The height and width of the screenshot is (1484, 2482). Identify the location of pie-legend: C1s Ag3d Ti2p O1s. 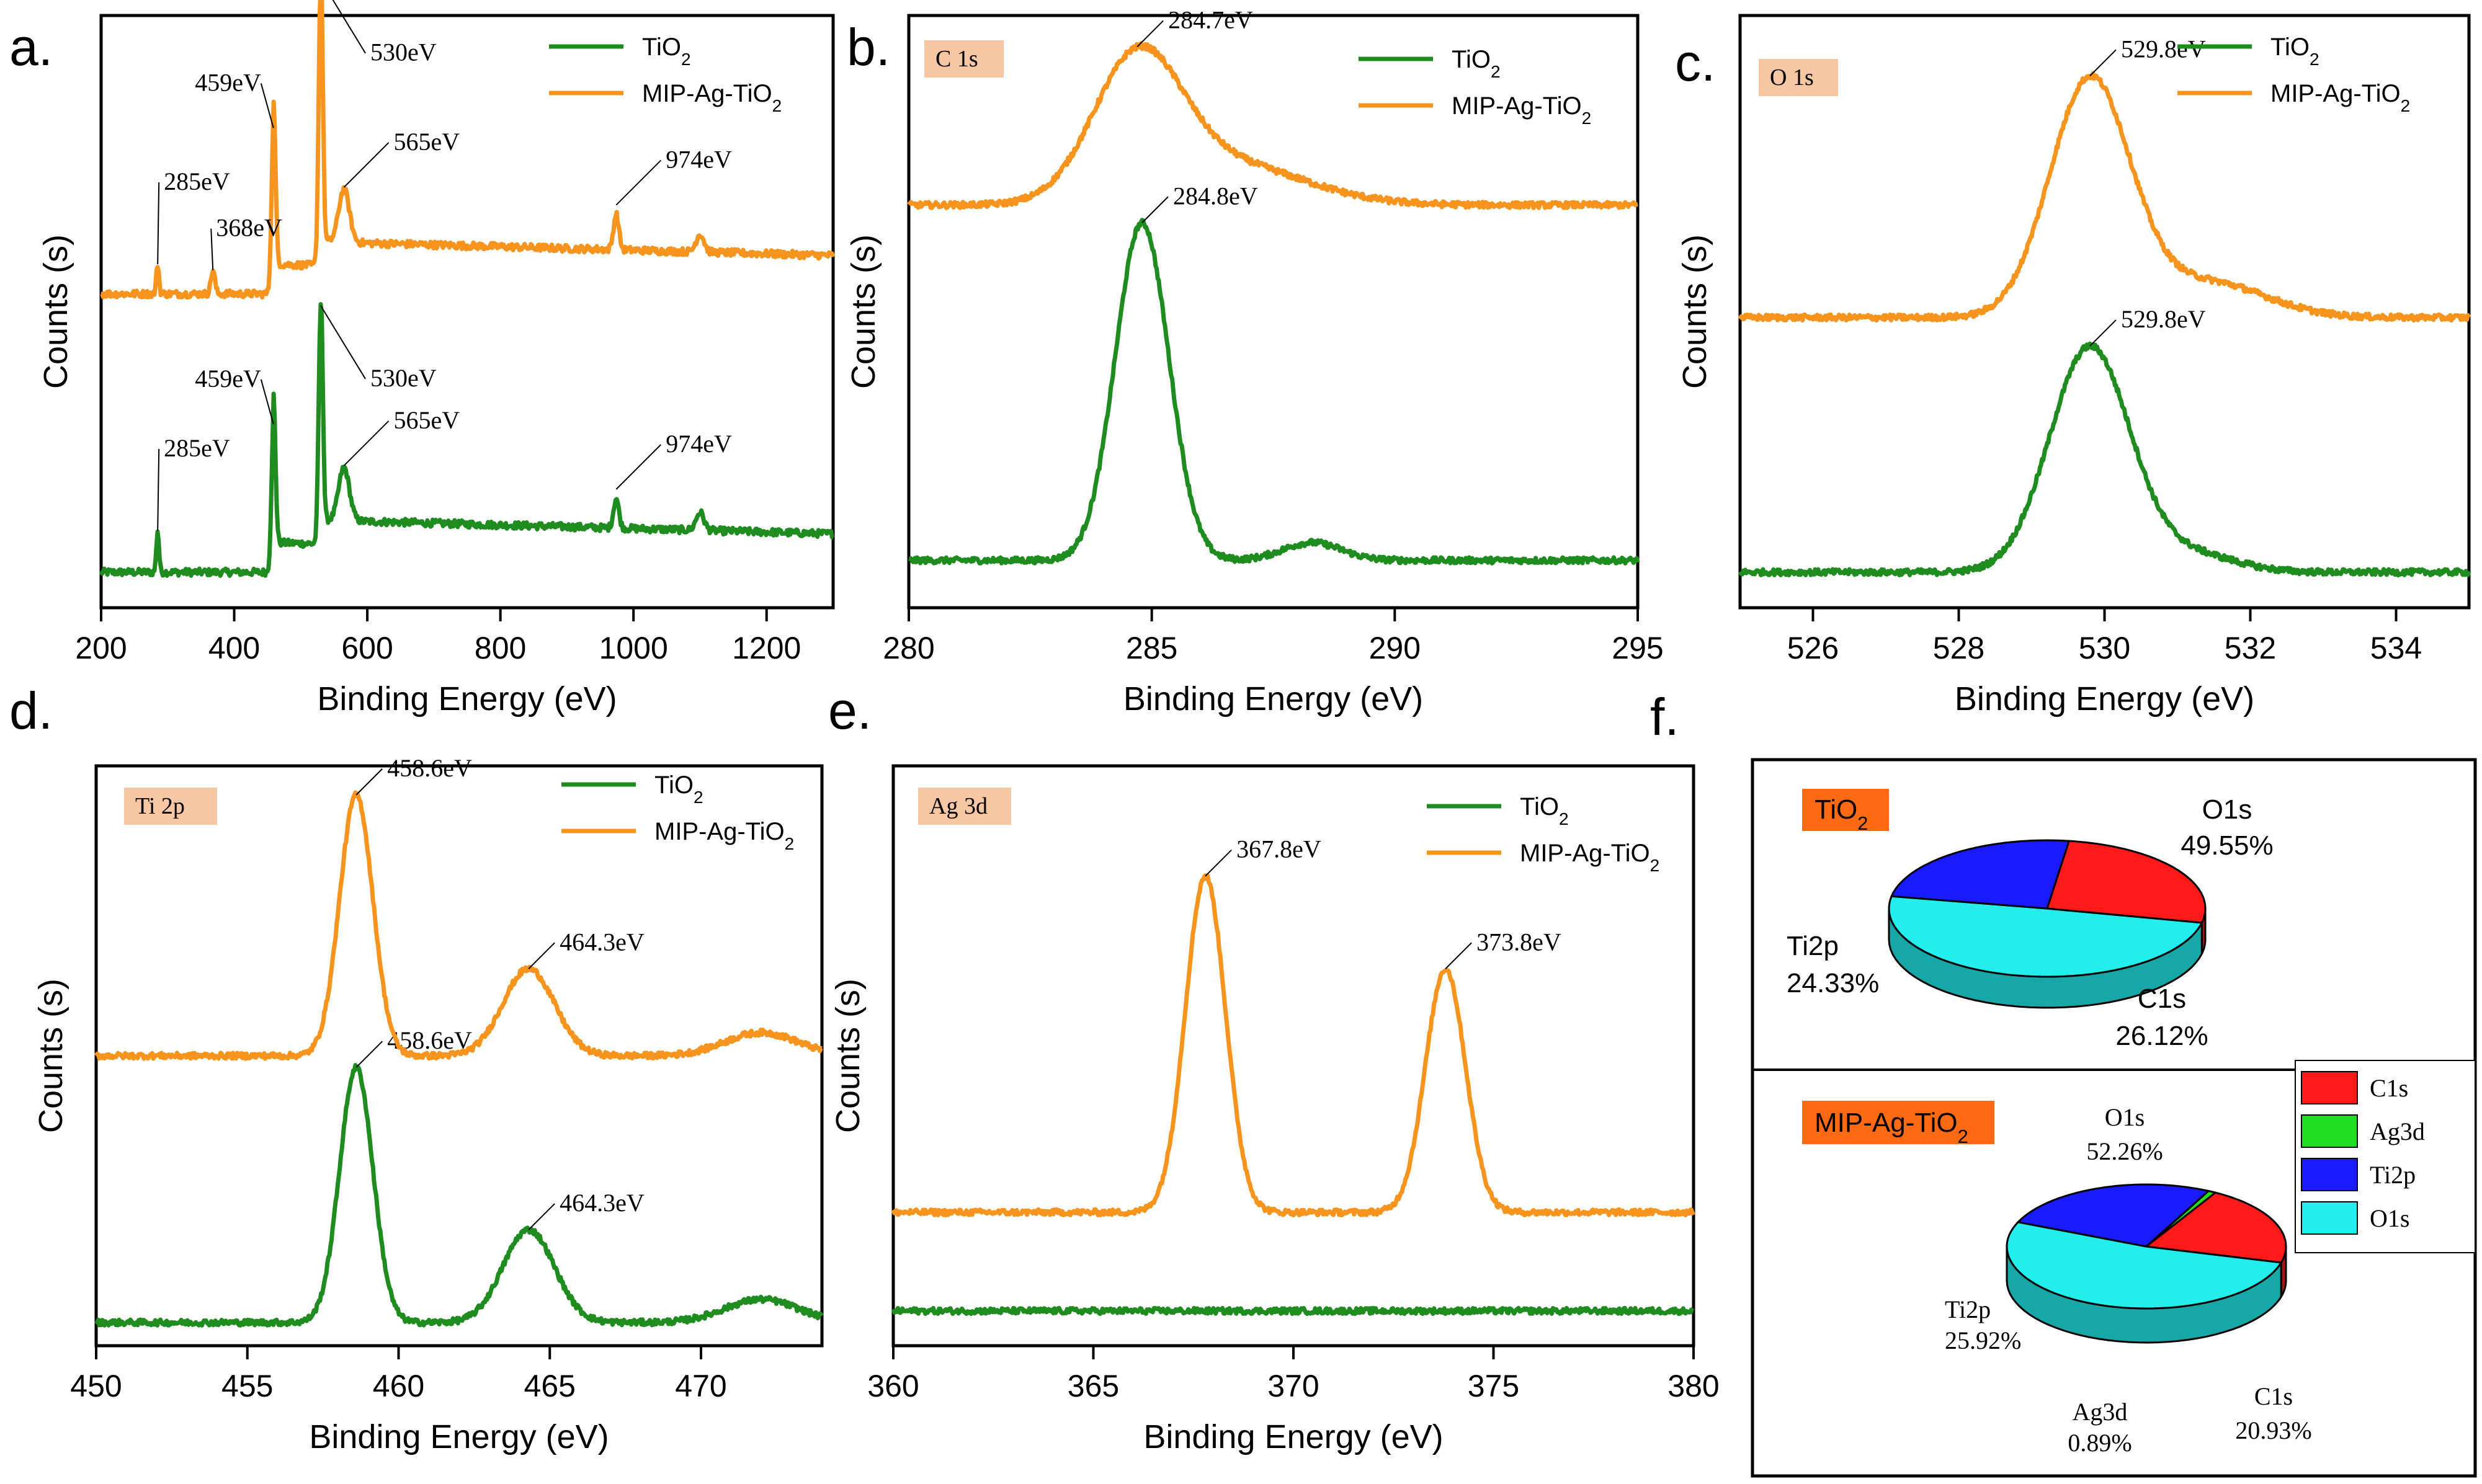
(2385, 1156).